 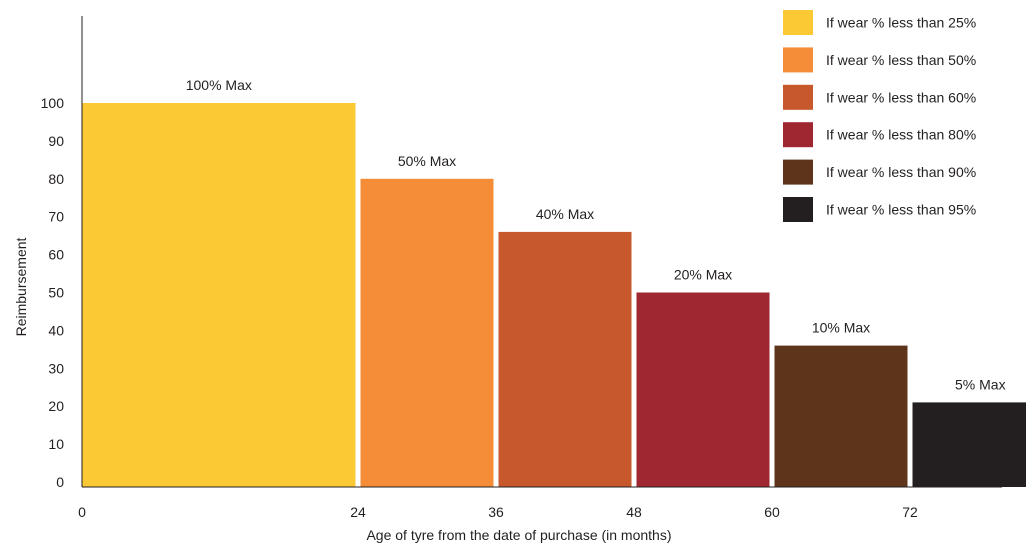 I want to click on x-tick-label: 72, so click(x=910, y=512).